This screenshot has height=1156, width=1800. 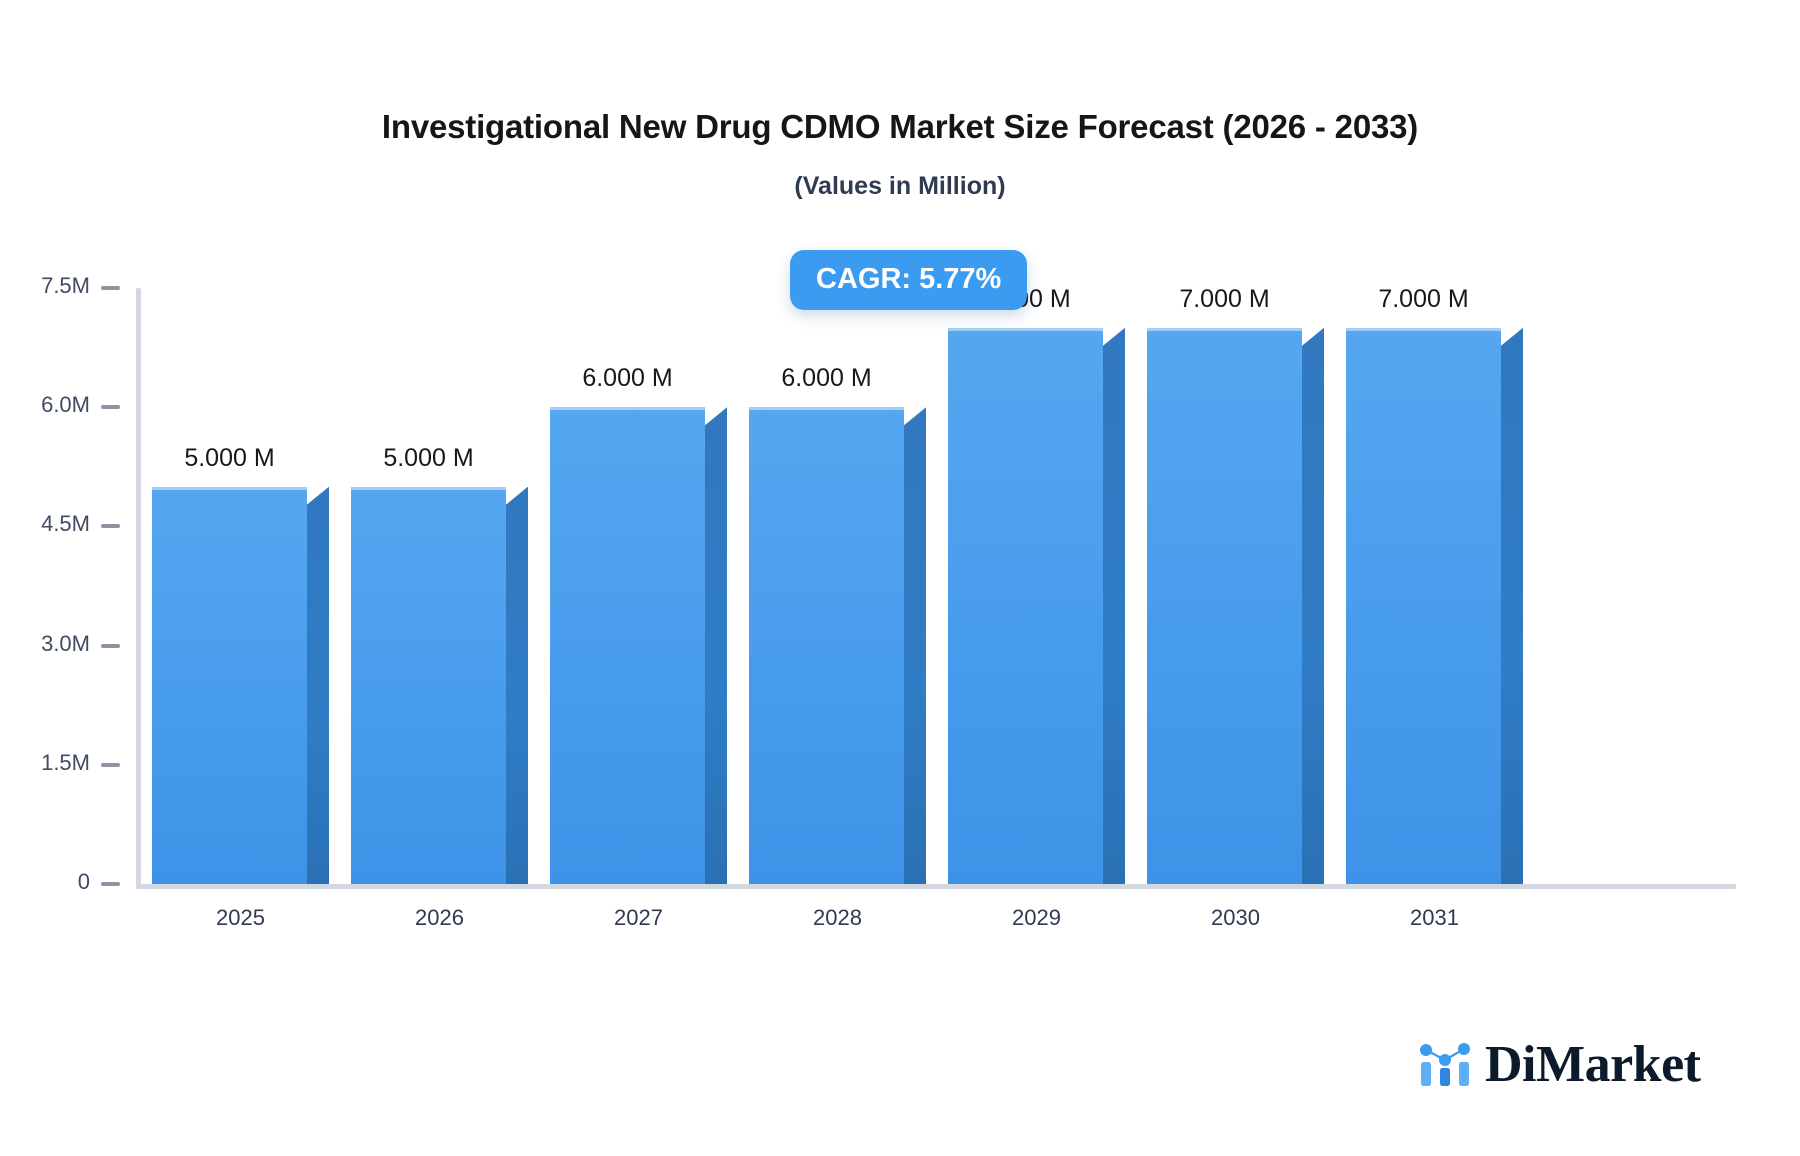 What do you see at coordinates (909, 280) in the screenshot?
I see `cagr-badge: CAGR: 5.77%` at bounding box center [909, 280].